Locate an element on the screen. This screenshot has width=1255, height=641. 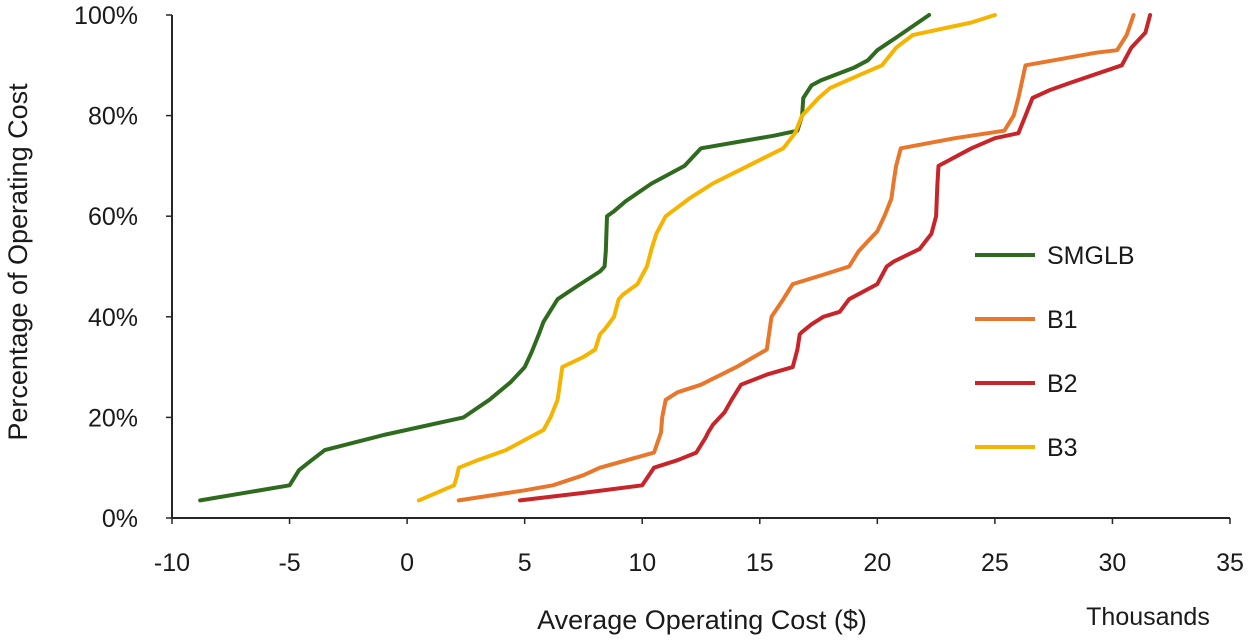
x-tick-label: 25 is located at coordinates (995, 563).